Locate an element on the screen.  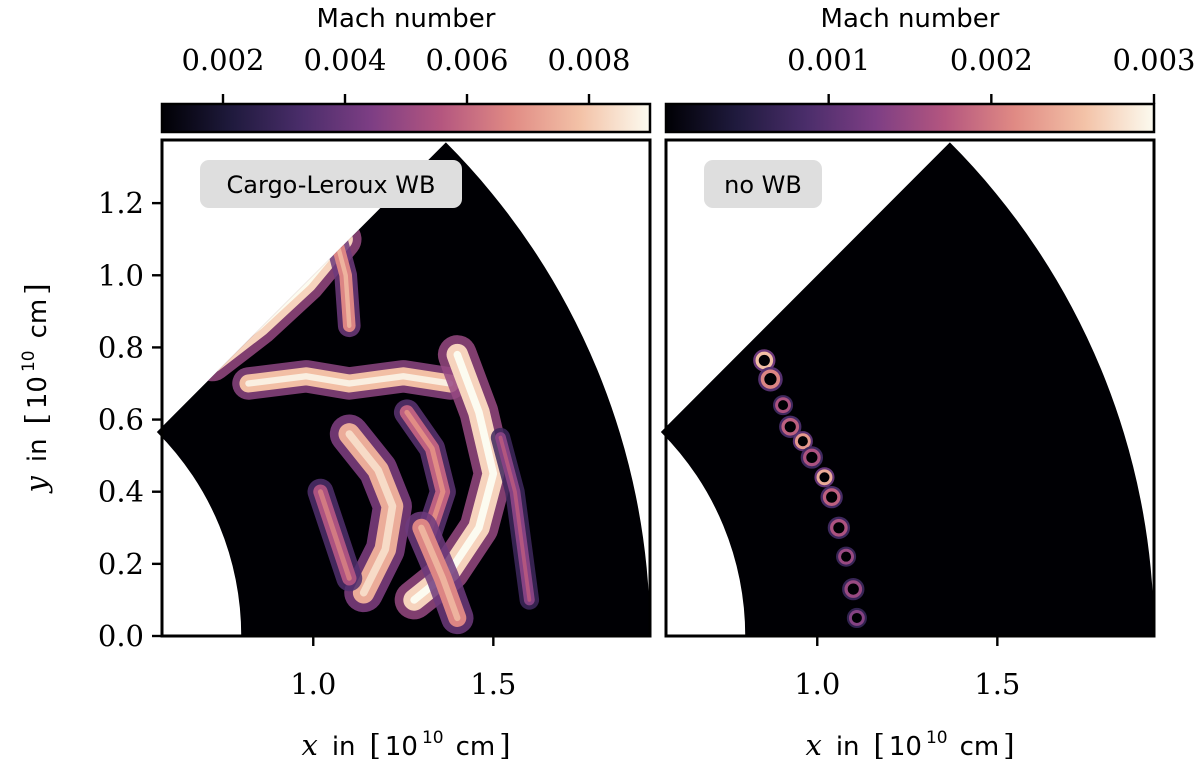
x-label-word: in is located at coordinates (344, 747).